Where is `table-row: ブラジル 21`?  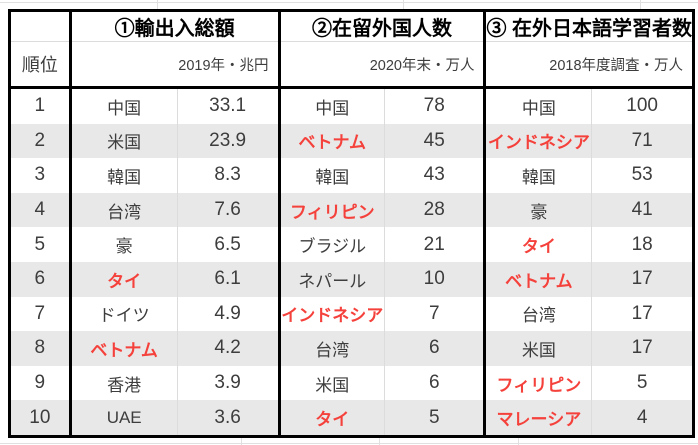 table-row: ブラジル 21 is located at coordinates (382, 244).